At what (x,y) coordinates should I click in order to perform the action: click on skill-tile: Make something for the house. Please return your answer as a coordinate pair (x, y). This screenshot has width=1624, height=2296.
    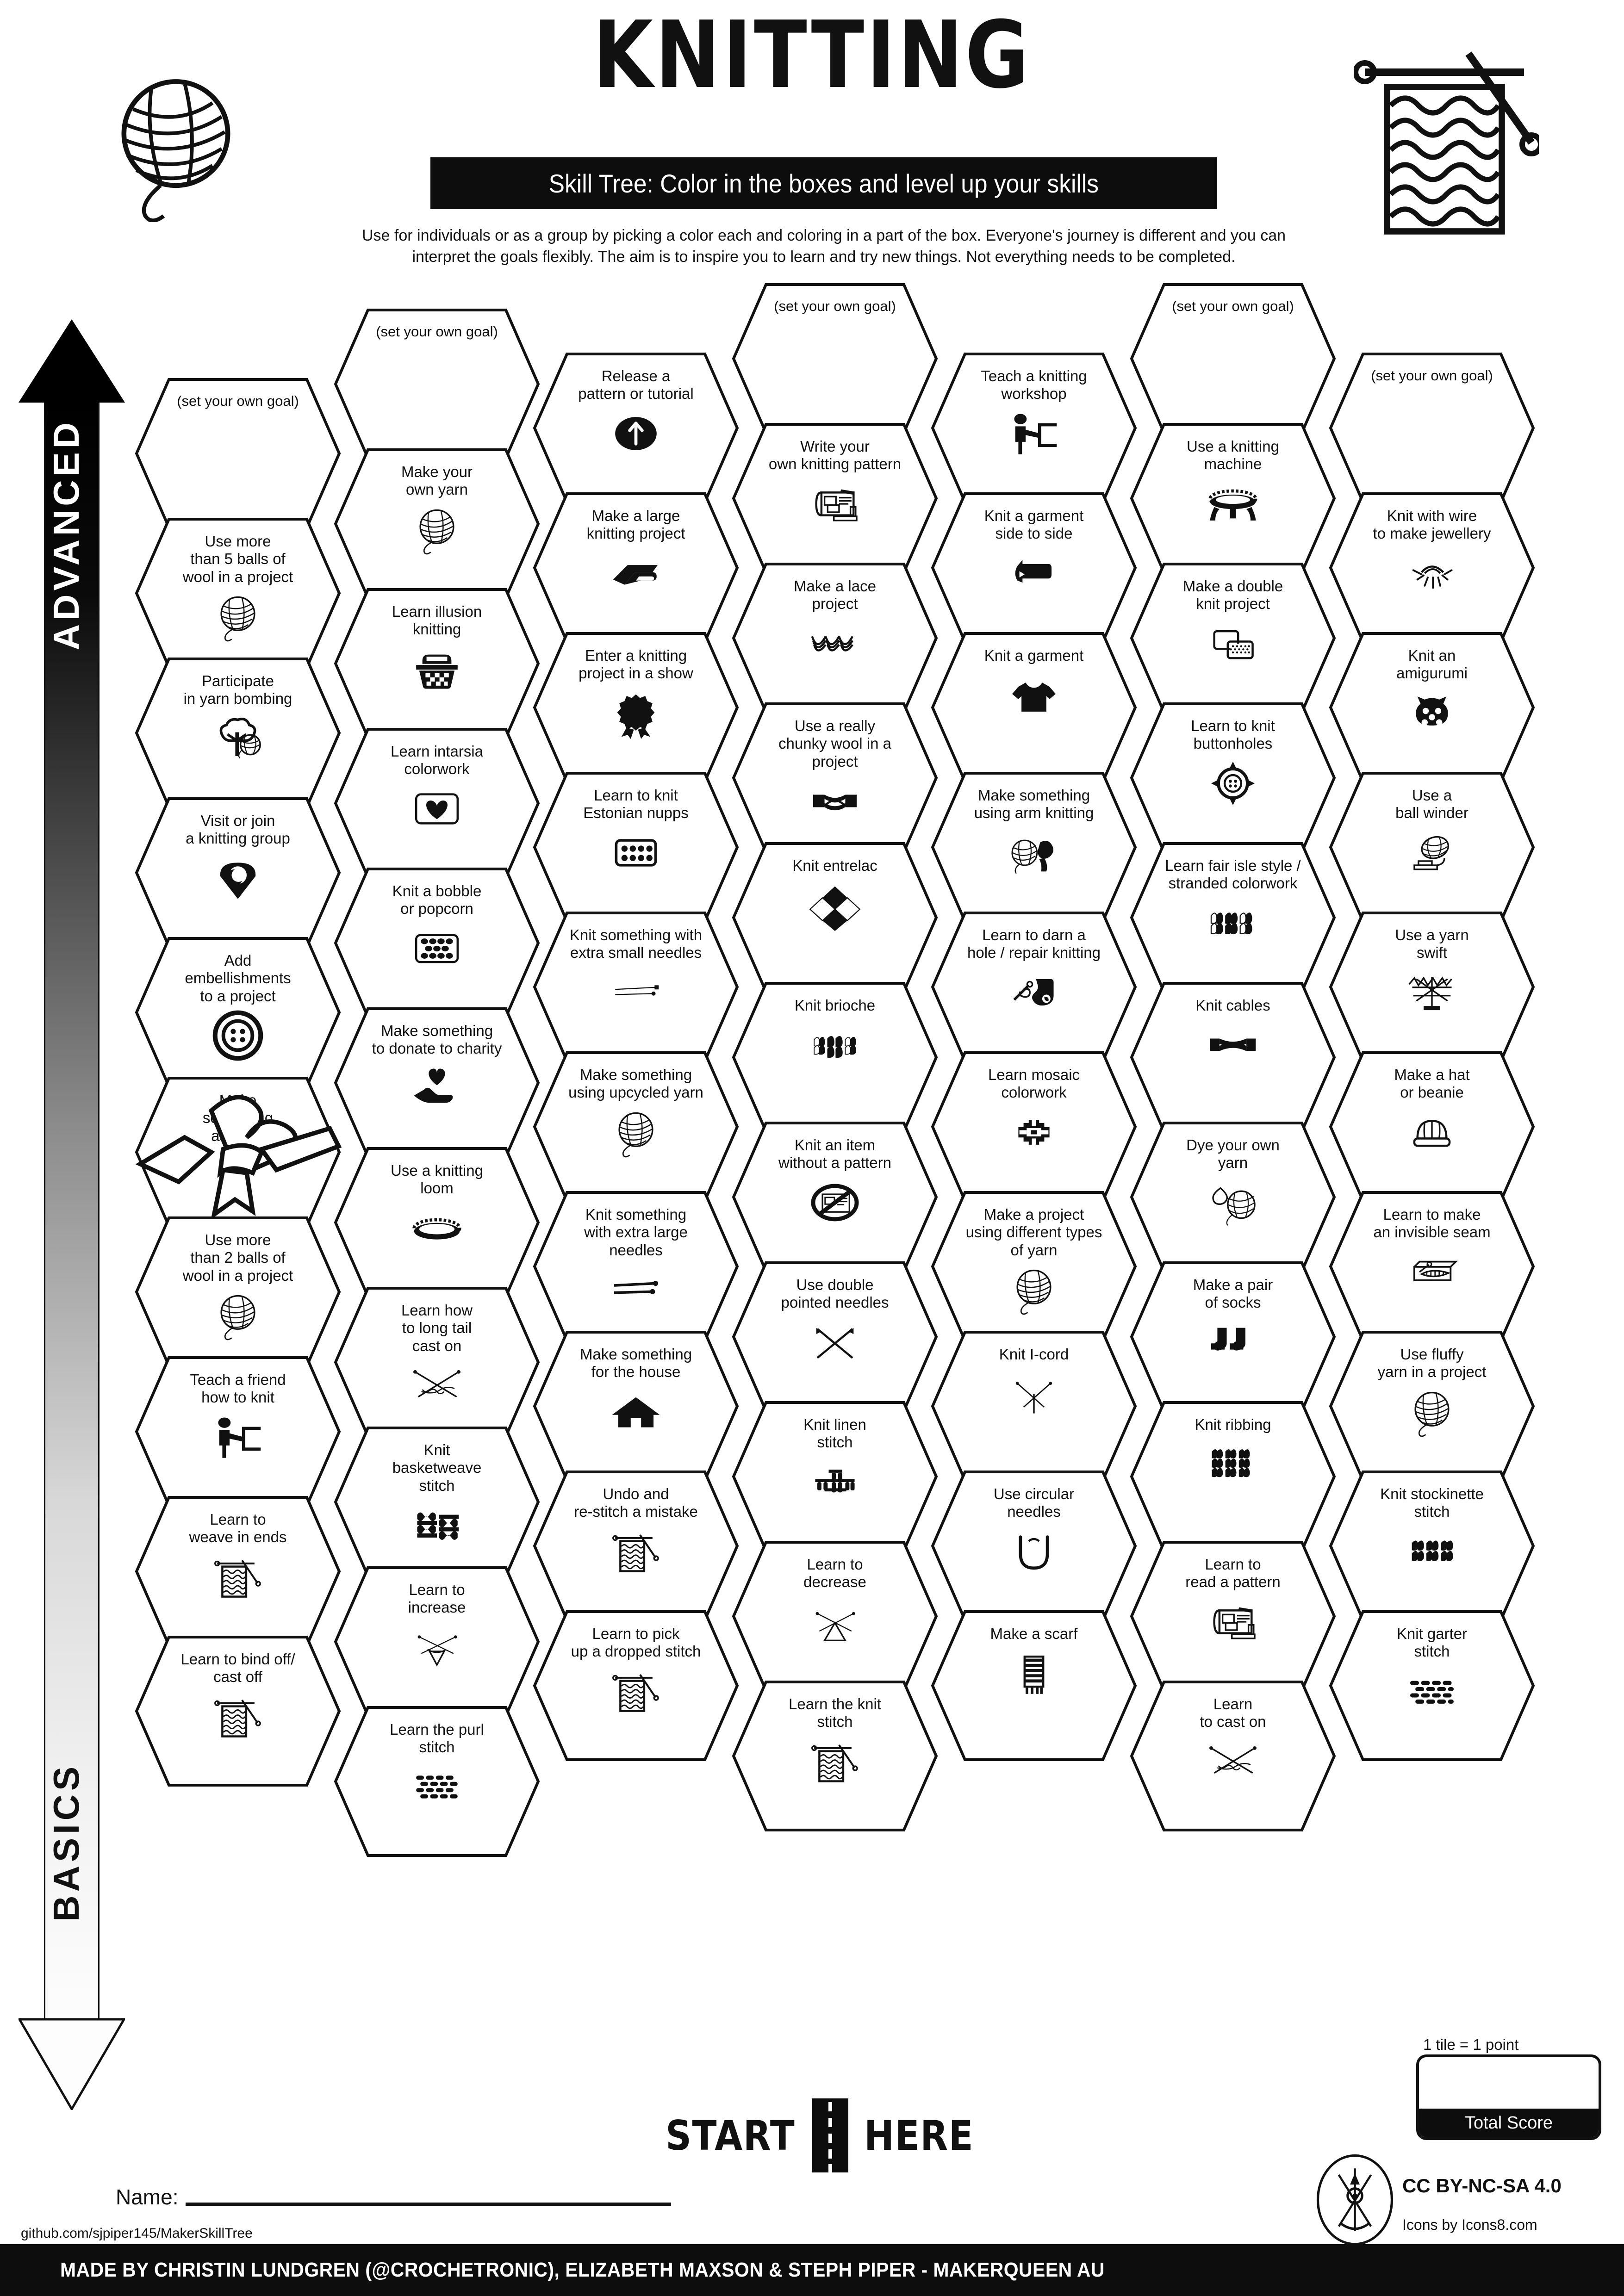
    Looking at the image, I should click on (636, 1407).